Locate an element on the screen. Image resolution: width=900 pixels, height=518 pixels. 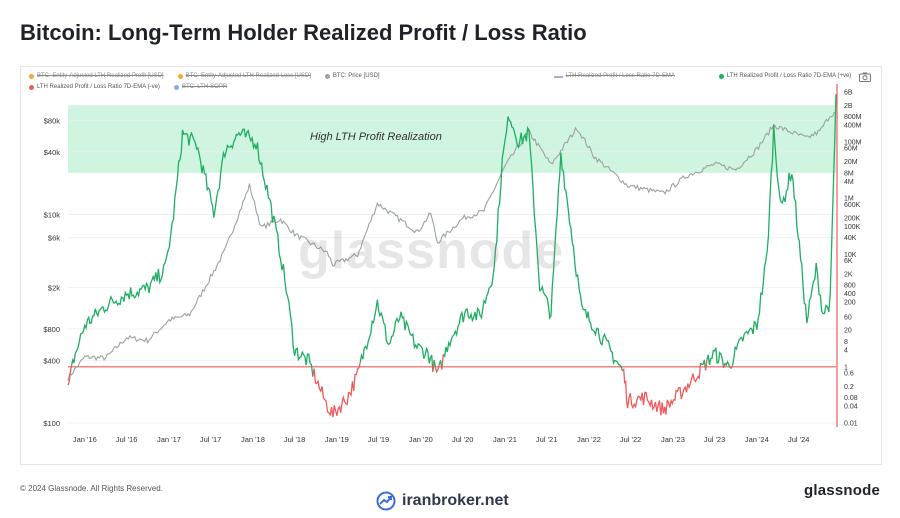
x-tick-label: Jul '23 is located at coordinates (714, 439).